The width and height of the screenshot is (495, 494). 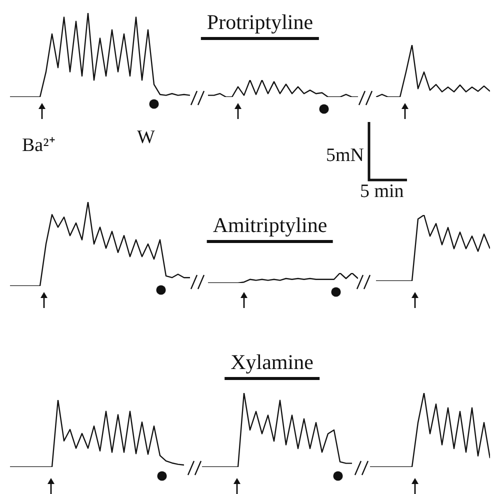 What do you see at coordinates (345, 155) in the screenshot?
I see `text: 5mN` at bounding box center [345, 155].